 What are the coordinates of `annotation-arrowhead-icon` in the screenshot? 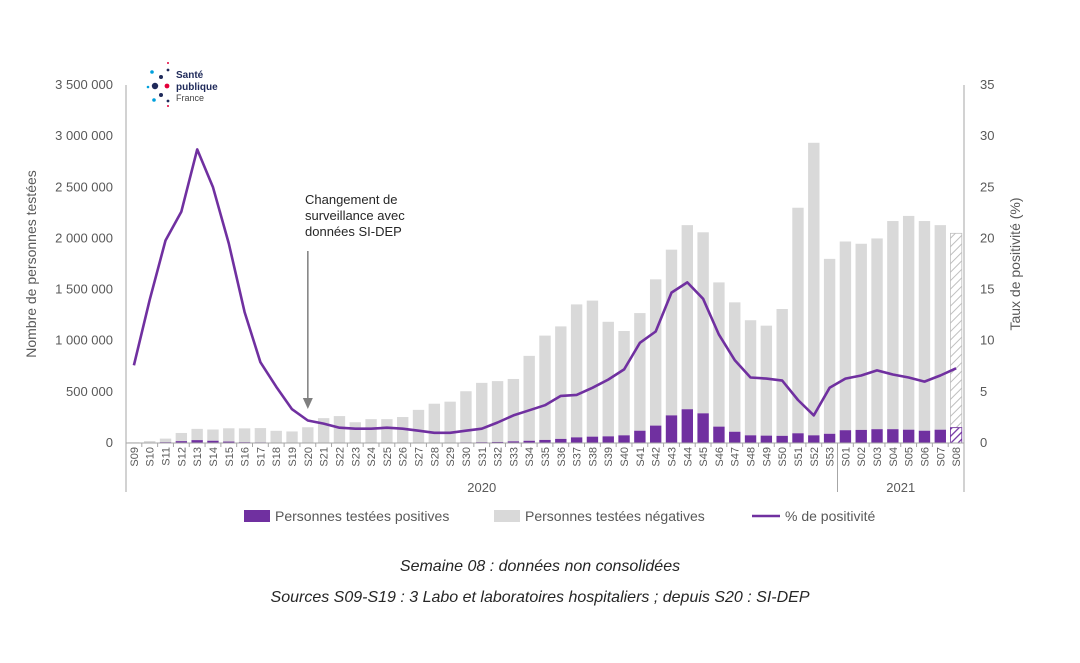 It's located at (307, 403).